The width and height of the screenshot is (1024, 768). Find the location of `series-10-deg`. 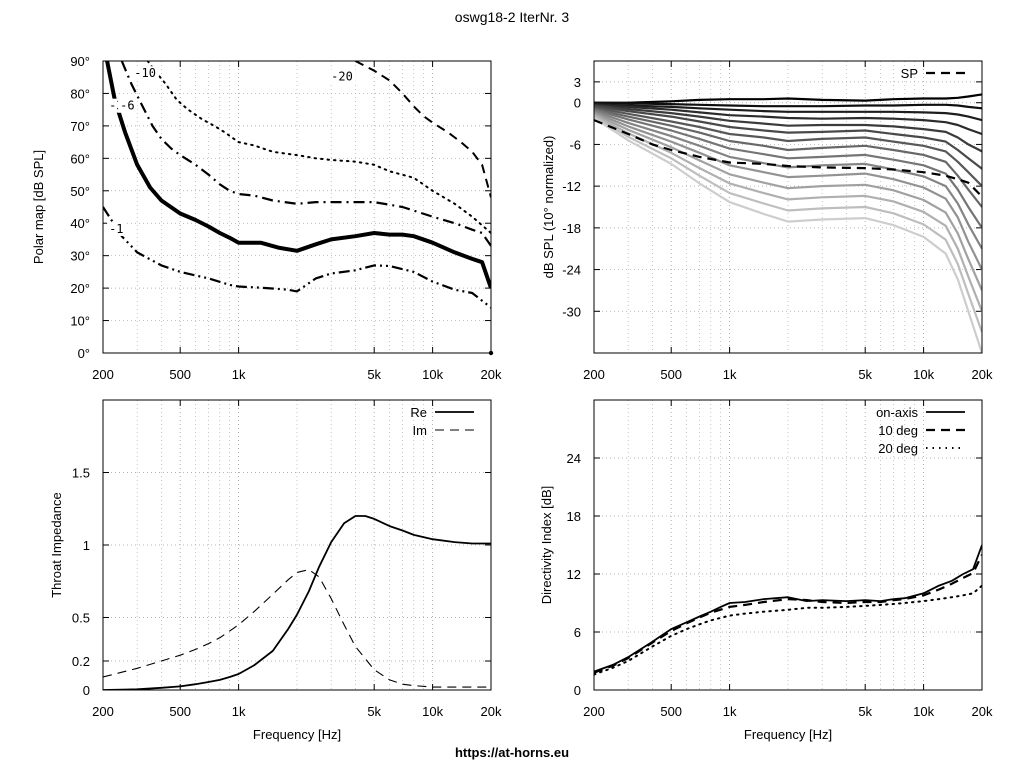

series-10-deg is located at coordinates (788, 614).